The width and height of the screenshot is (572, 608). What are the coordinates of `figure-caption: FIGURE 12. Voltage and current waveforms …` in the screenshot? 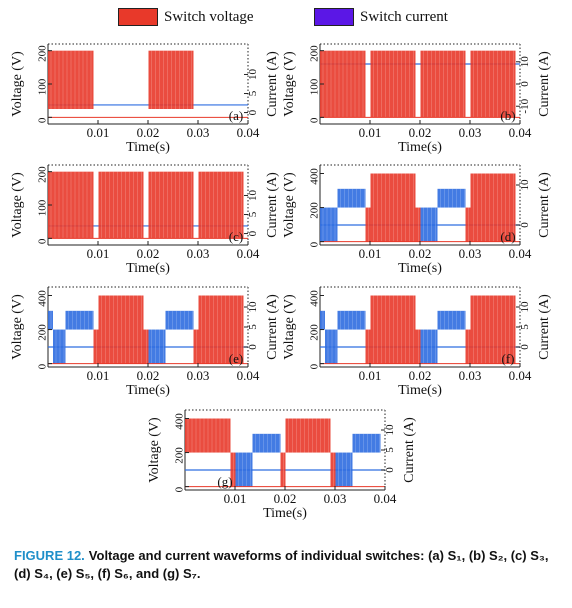 It's located at (289, 565).